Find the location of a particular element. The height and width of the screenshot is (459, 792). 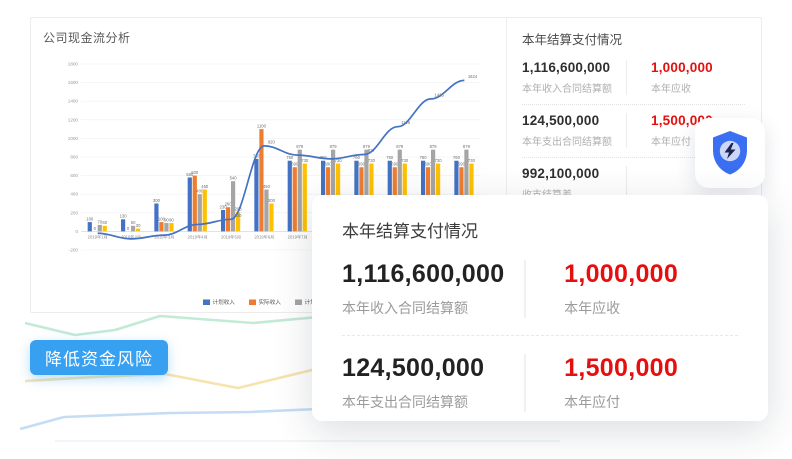

svg-text: 实际收入 is located at coordinates (270, 302).